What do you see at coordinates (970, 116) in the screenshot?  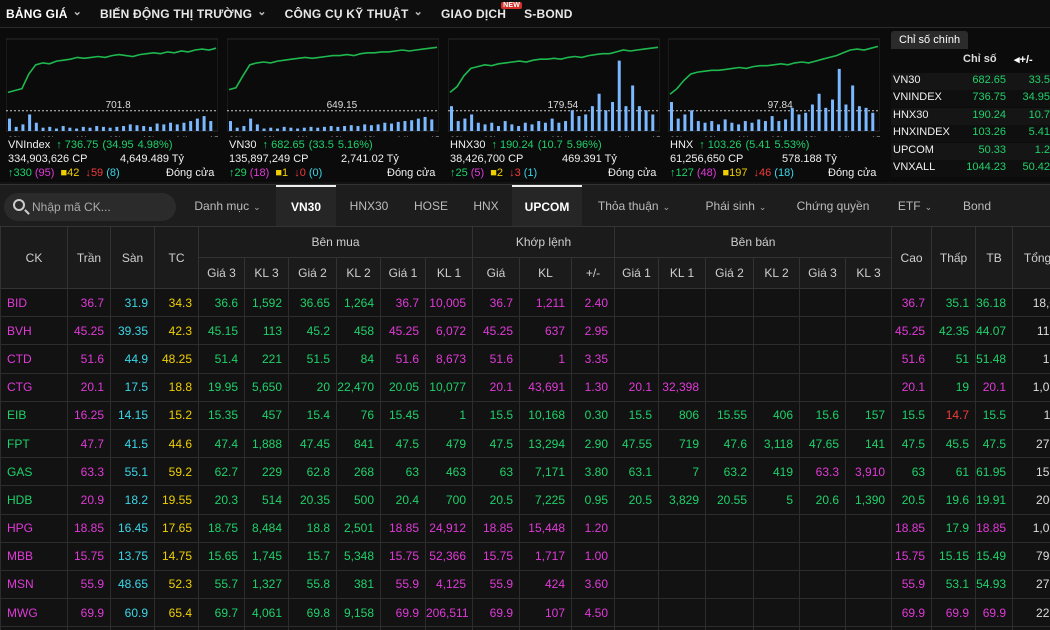 I see `index-row: HNX30 190.24 10.7` at bounding box center [970, 116].